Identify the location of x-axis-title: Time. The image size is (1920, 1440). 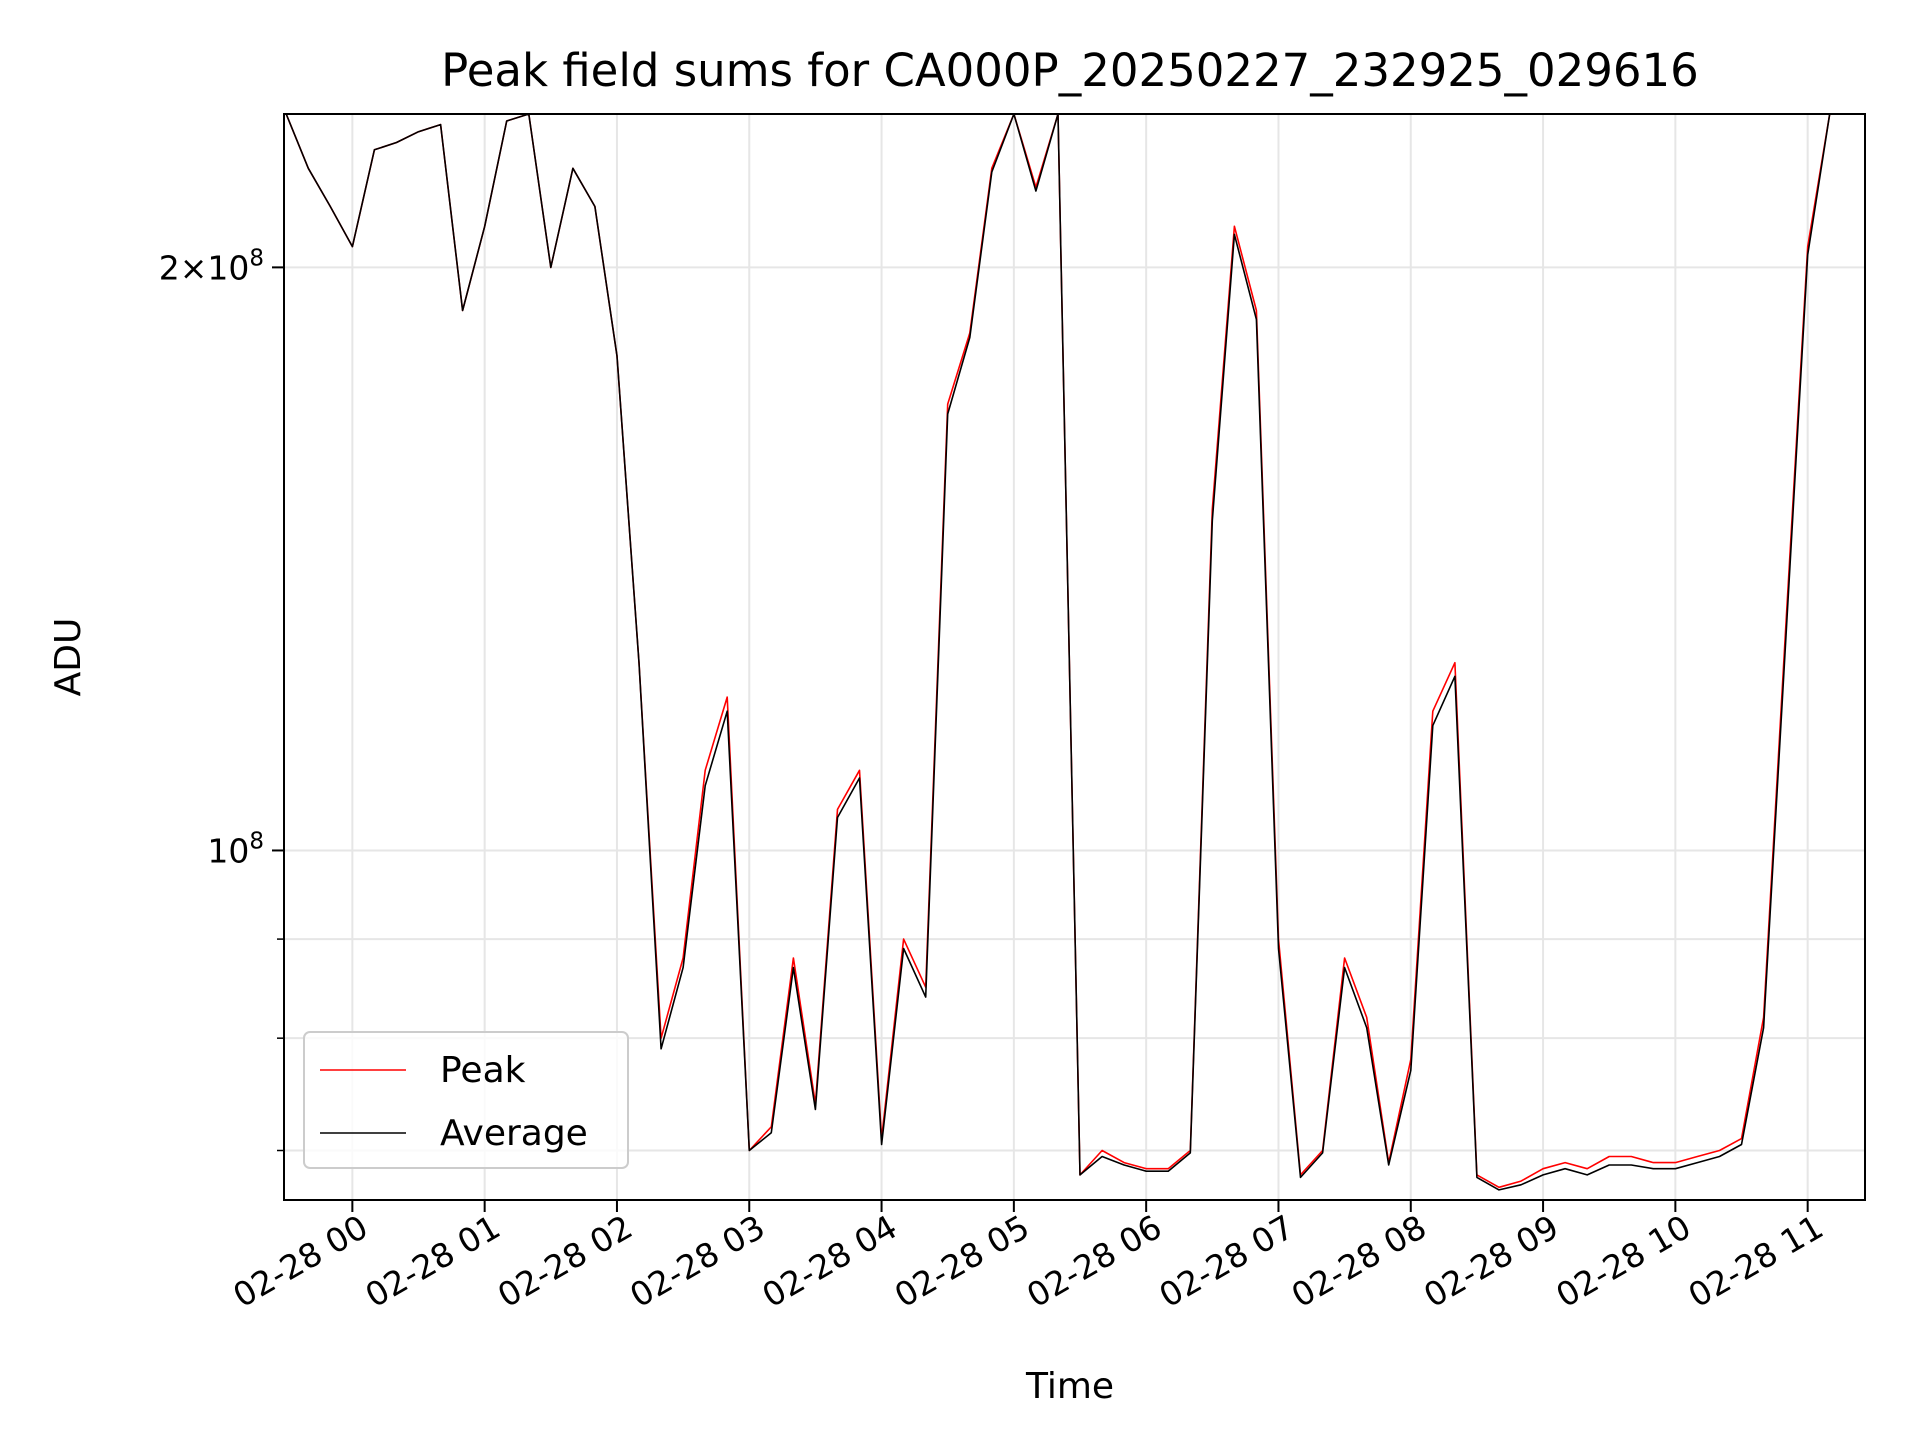
(1069, 1386).